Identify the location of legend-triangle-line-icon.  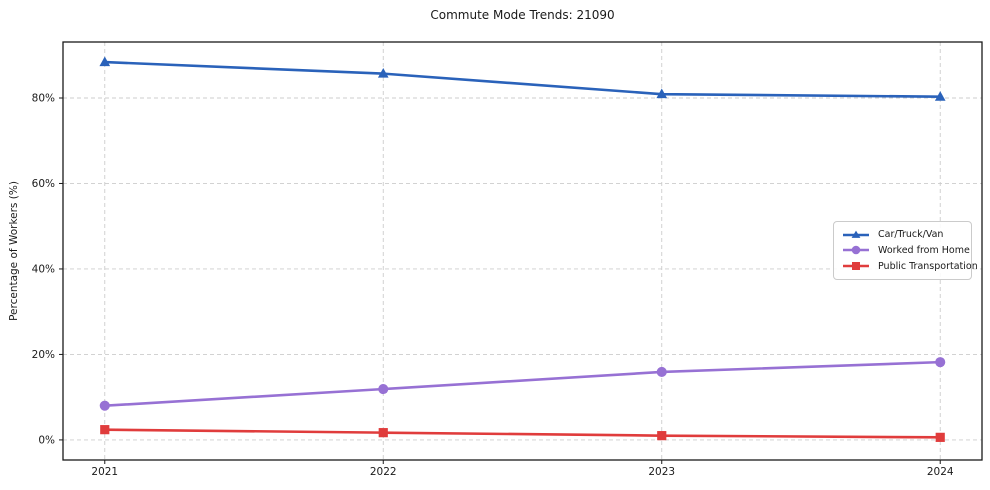
(856, 234).